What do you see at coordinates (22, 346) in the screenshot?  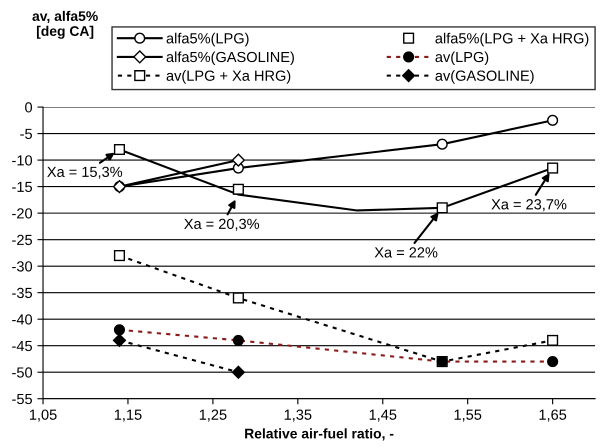 I see `y-tick-label: -45` at bounding box center [22, 346].